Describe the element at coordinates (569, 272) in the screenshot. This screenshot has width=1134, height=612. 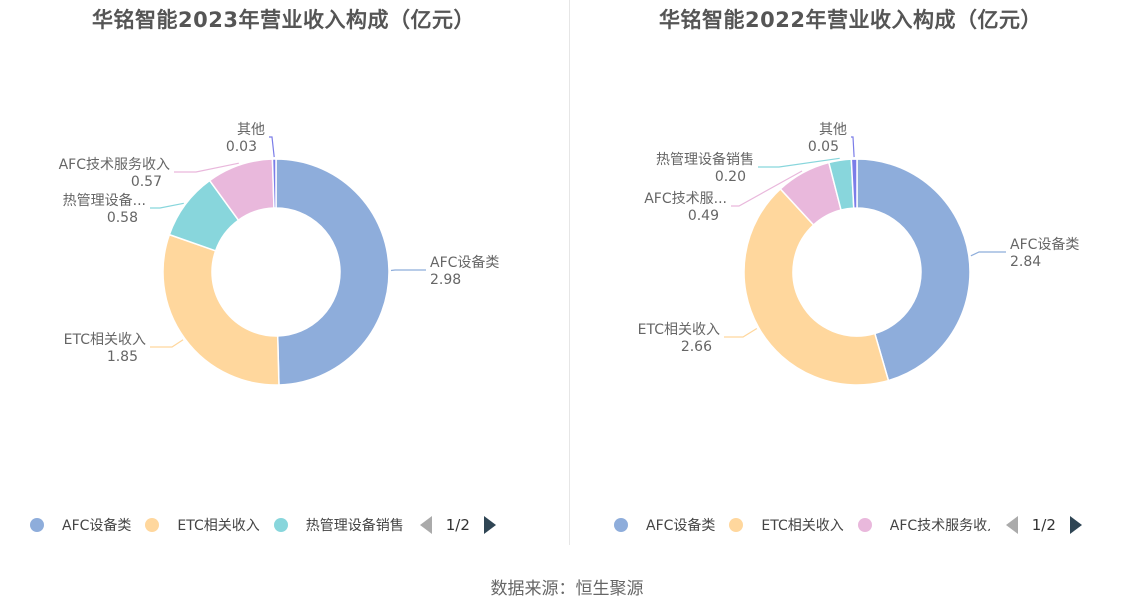
I see `panel-divider` at that location.